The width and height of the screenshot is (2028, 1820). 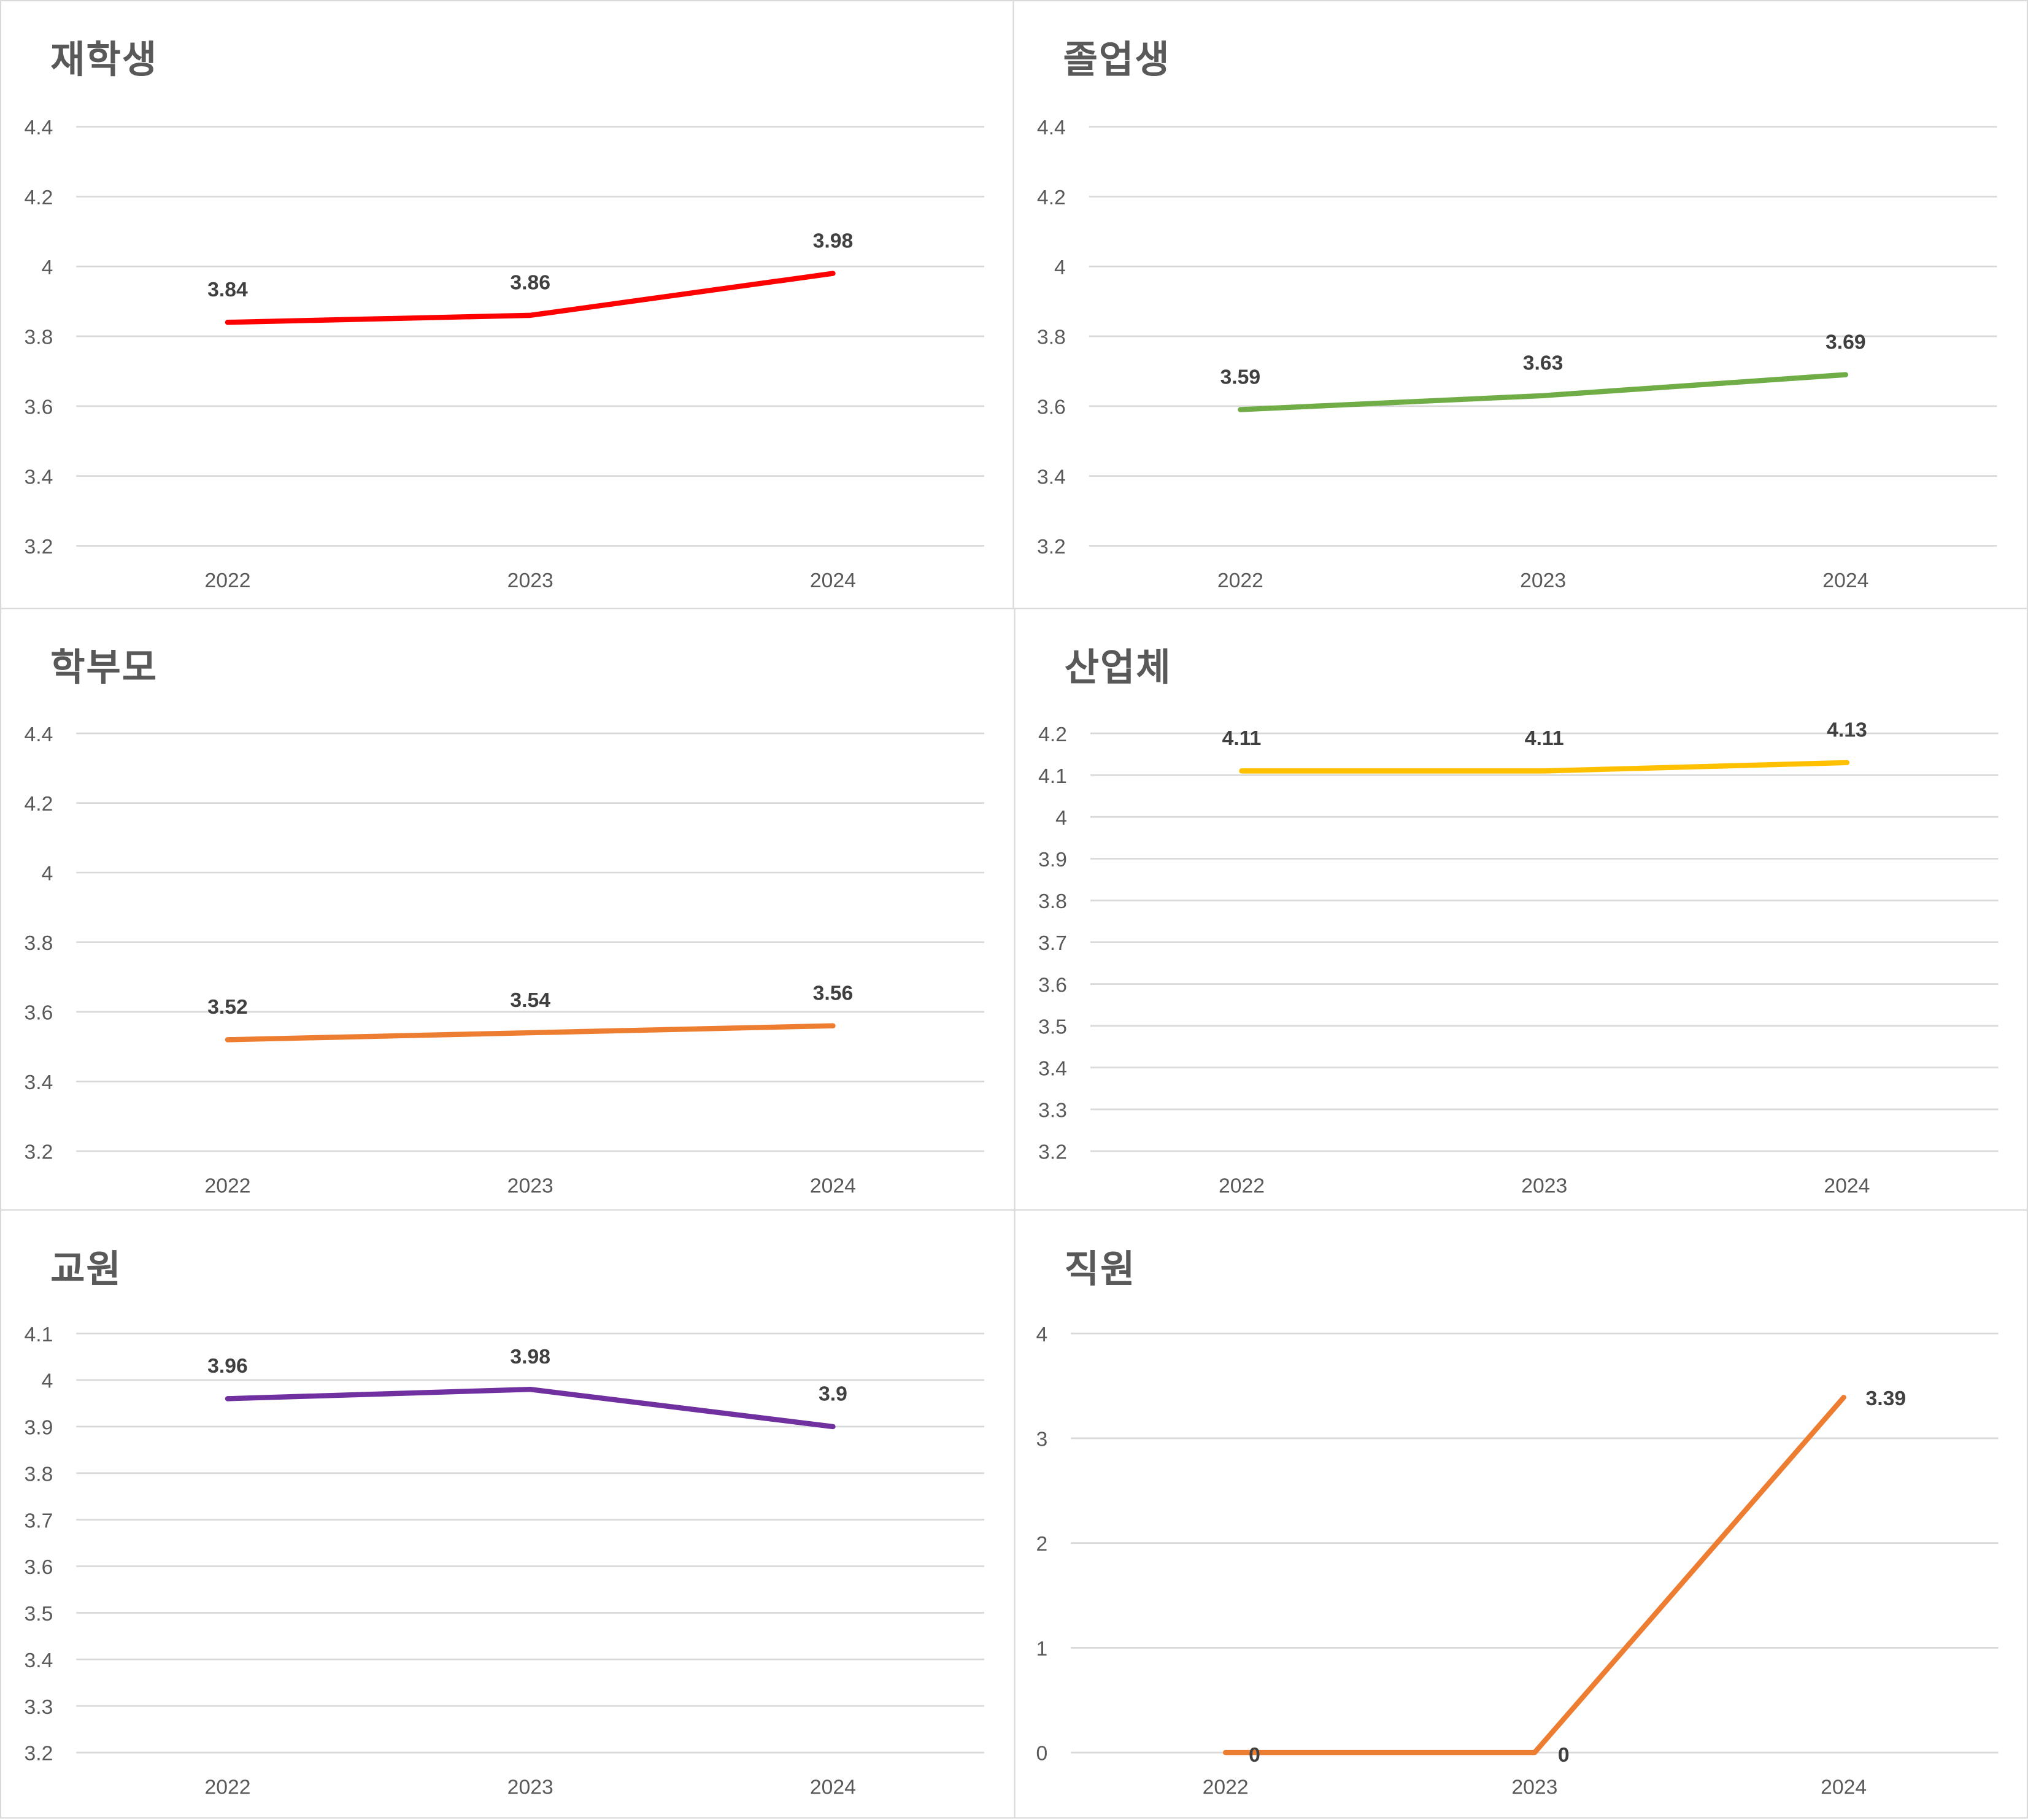 What do you see at coordinates (86, 1266) in the screenshot?
I see `chart-title: 교원` at bounding box center [86, 1266].